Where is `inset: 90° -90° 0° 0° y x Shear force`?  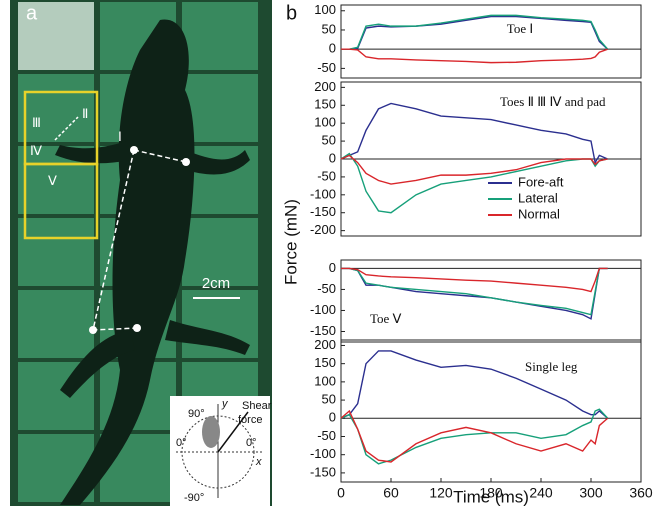 inset: 90° -90° 0° 0° y x Shear force is located at coordinates (221, 451).